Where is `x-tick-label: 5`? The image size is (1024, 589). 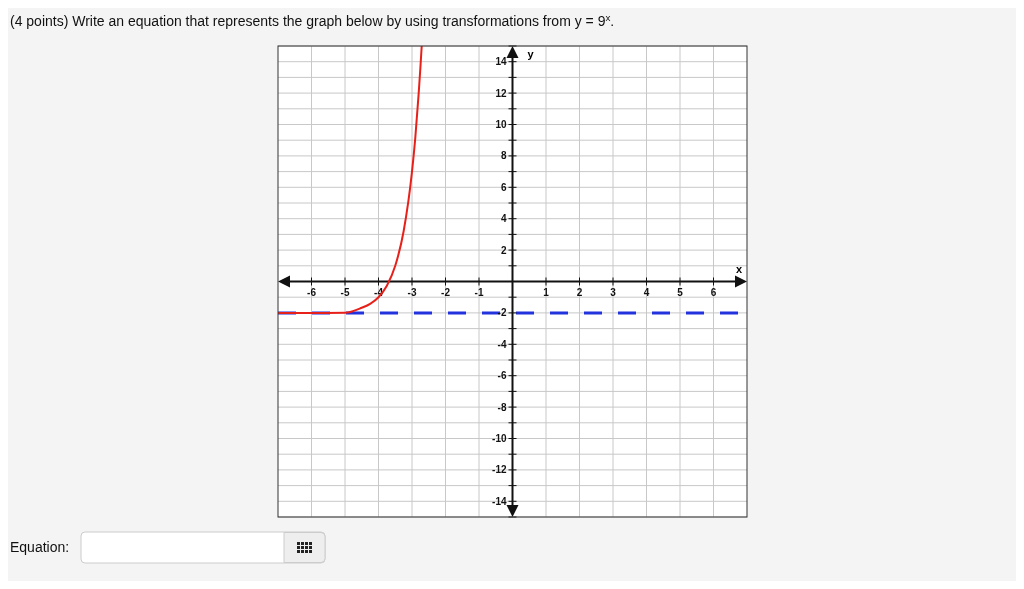
x-tick-label: 5 is located at coordinates (680, 292).